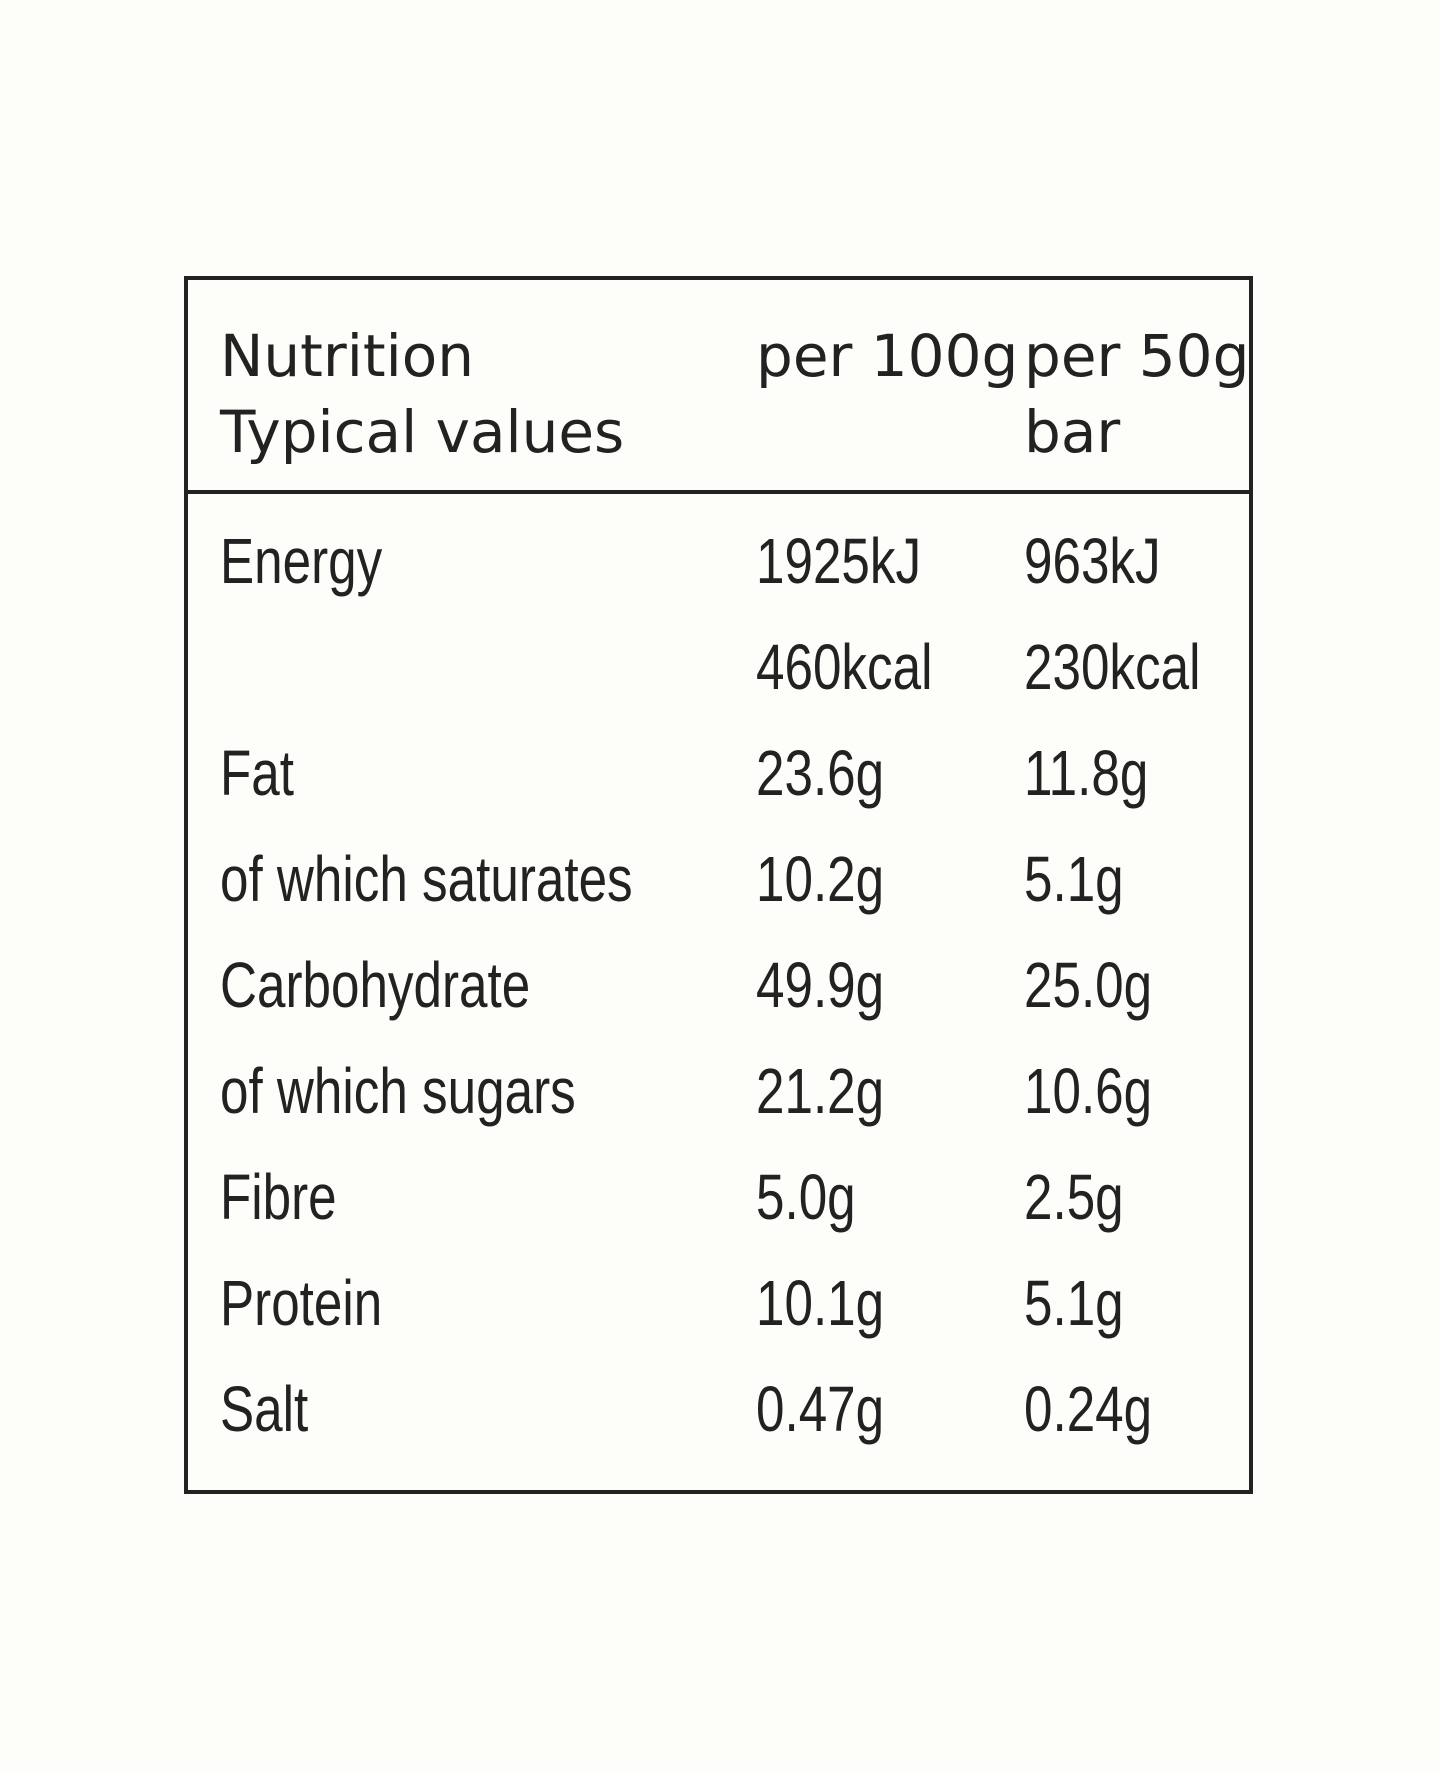  What do you see at coordinates (887, 356) in the screenshot?
I see `header-per-100g: per 100g` at bounding box center [887, 356].